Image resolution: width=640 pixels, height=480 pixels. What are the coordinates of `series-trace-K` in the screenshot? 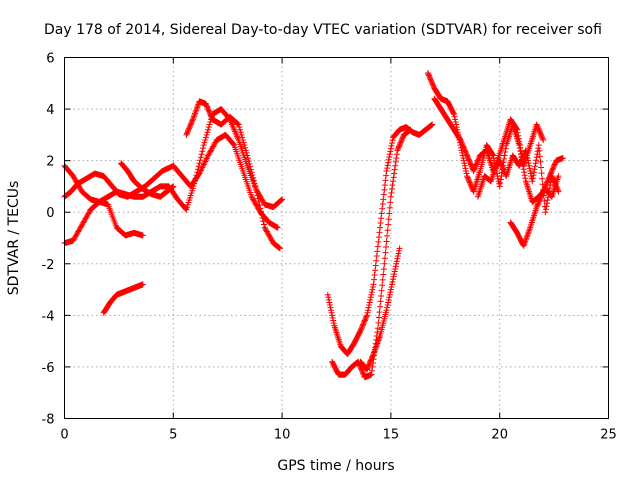 It's located at (536, 202).